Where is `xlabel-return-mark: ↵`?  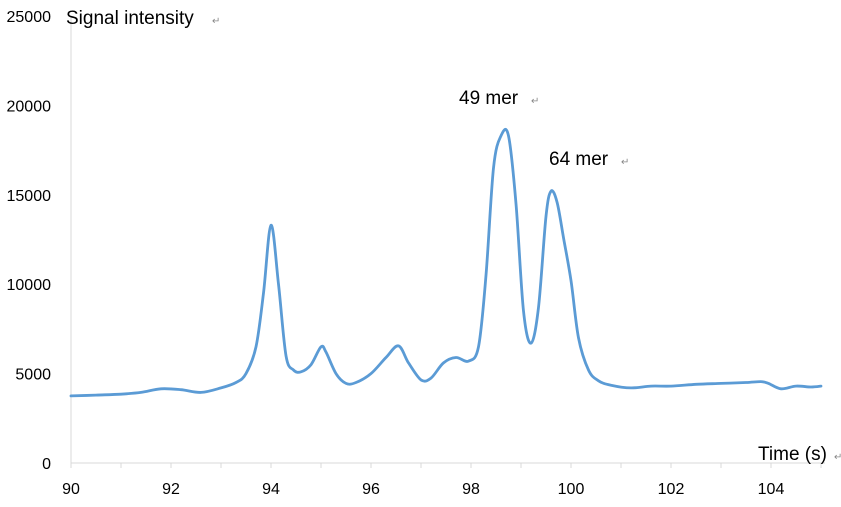
xlabel-return-mark: ↵ is located at coordinates (837, 457).